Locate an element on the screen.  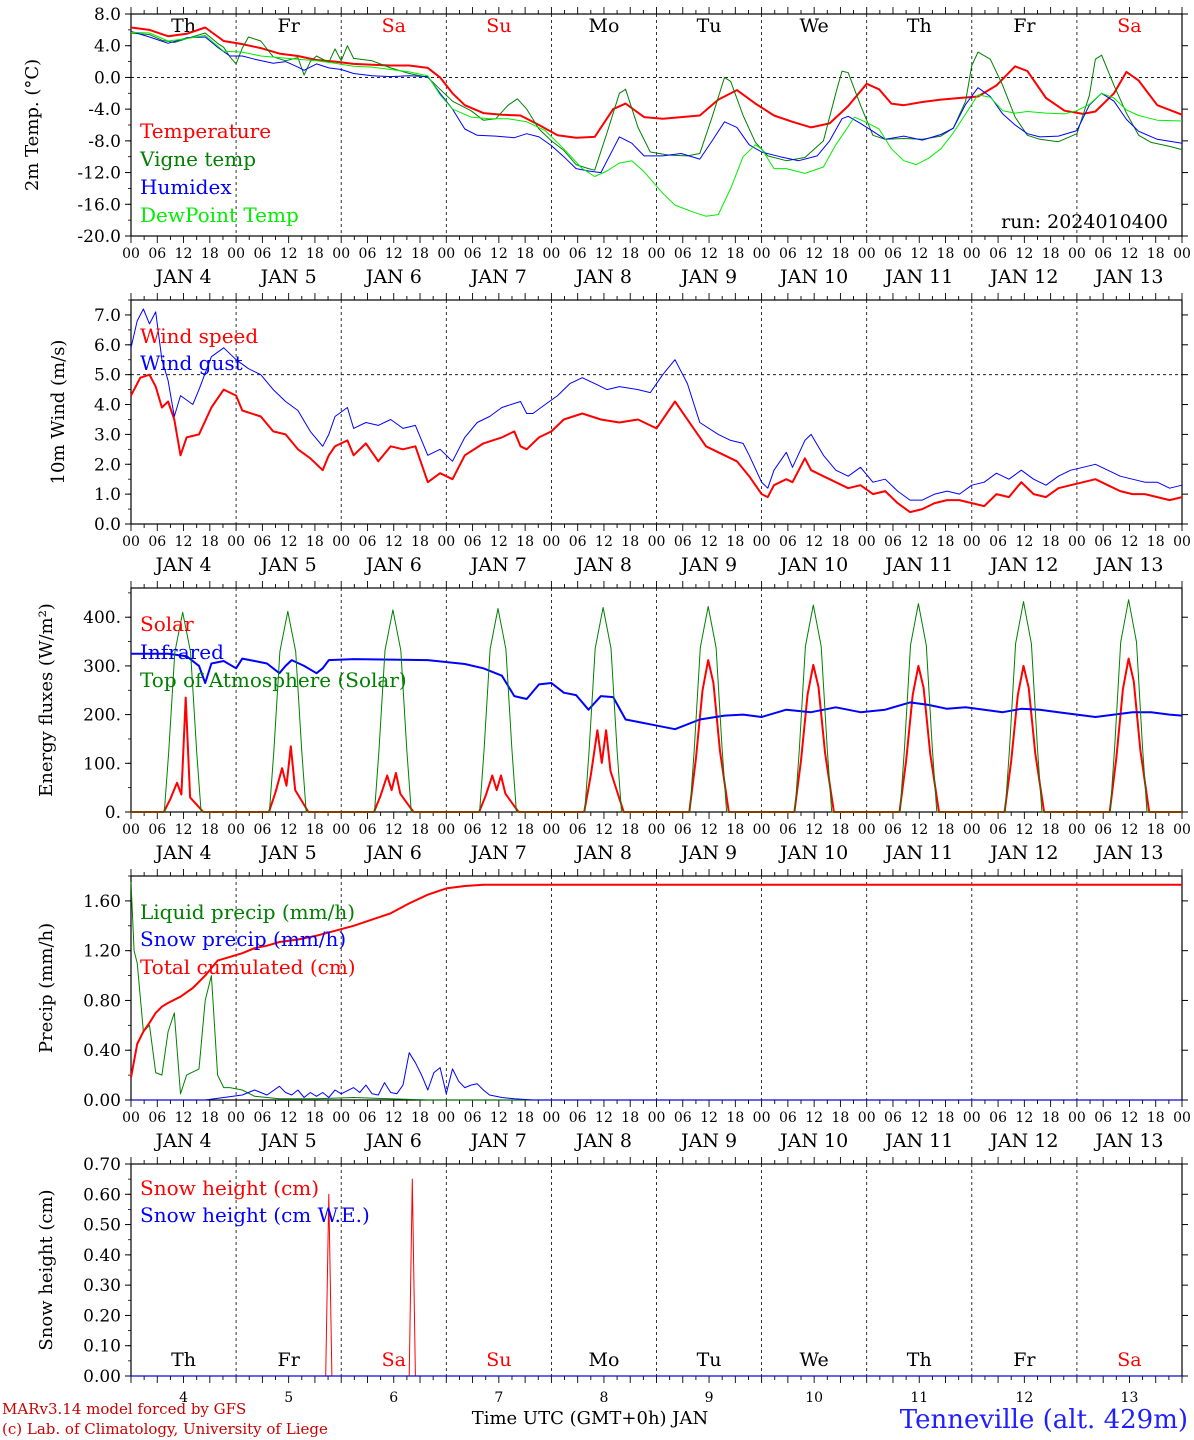
legend-entry: Top of Atmosphere (Solar) is located at coordinates (273, 680).